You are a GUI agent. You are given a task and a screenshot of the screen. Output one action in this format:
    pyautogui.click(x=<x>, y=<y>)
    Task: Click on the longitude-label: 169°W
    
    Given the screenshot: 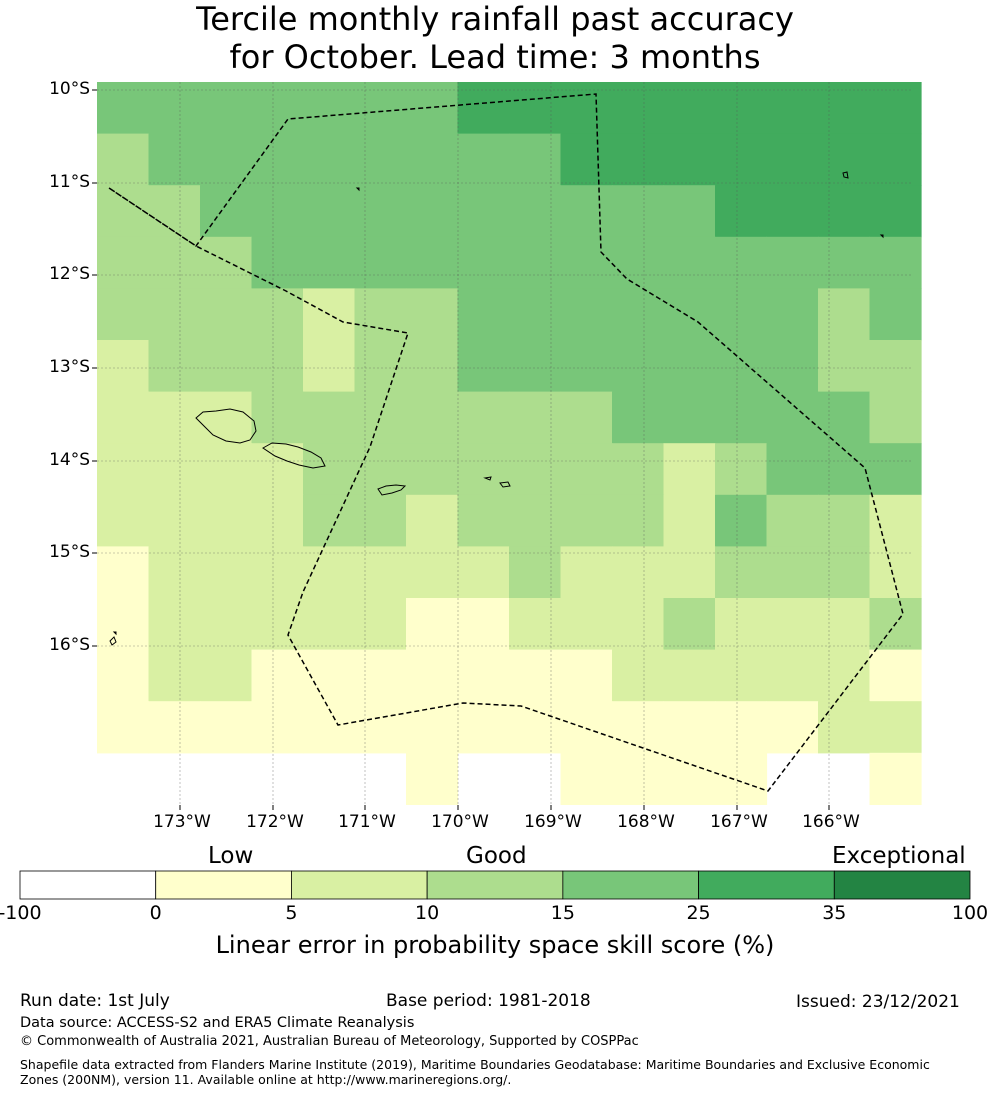 What is the action you would take?
    pyautogui.click(x=553, y=822)
    